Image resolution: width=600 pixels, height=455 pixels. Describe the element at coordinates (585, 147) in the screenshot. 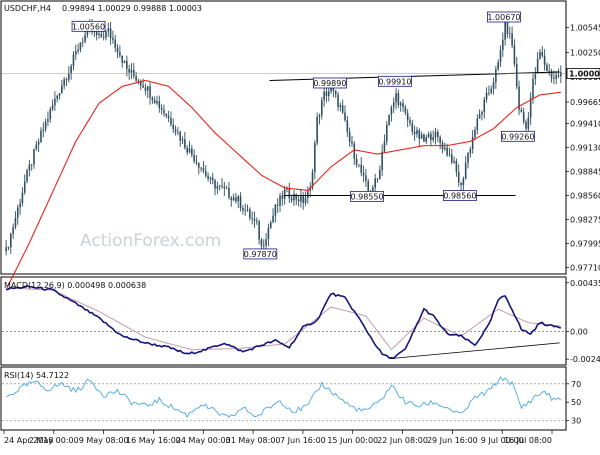

I see `price-axis-label: 0.99130` at that location.